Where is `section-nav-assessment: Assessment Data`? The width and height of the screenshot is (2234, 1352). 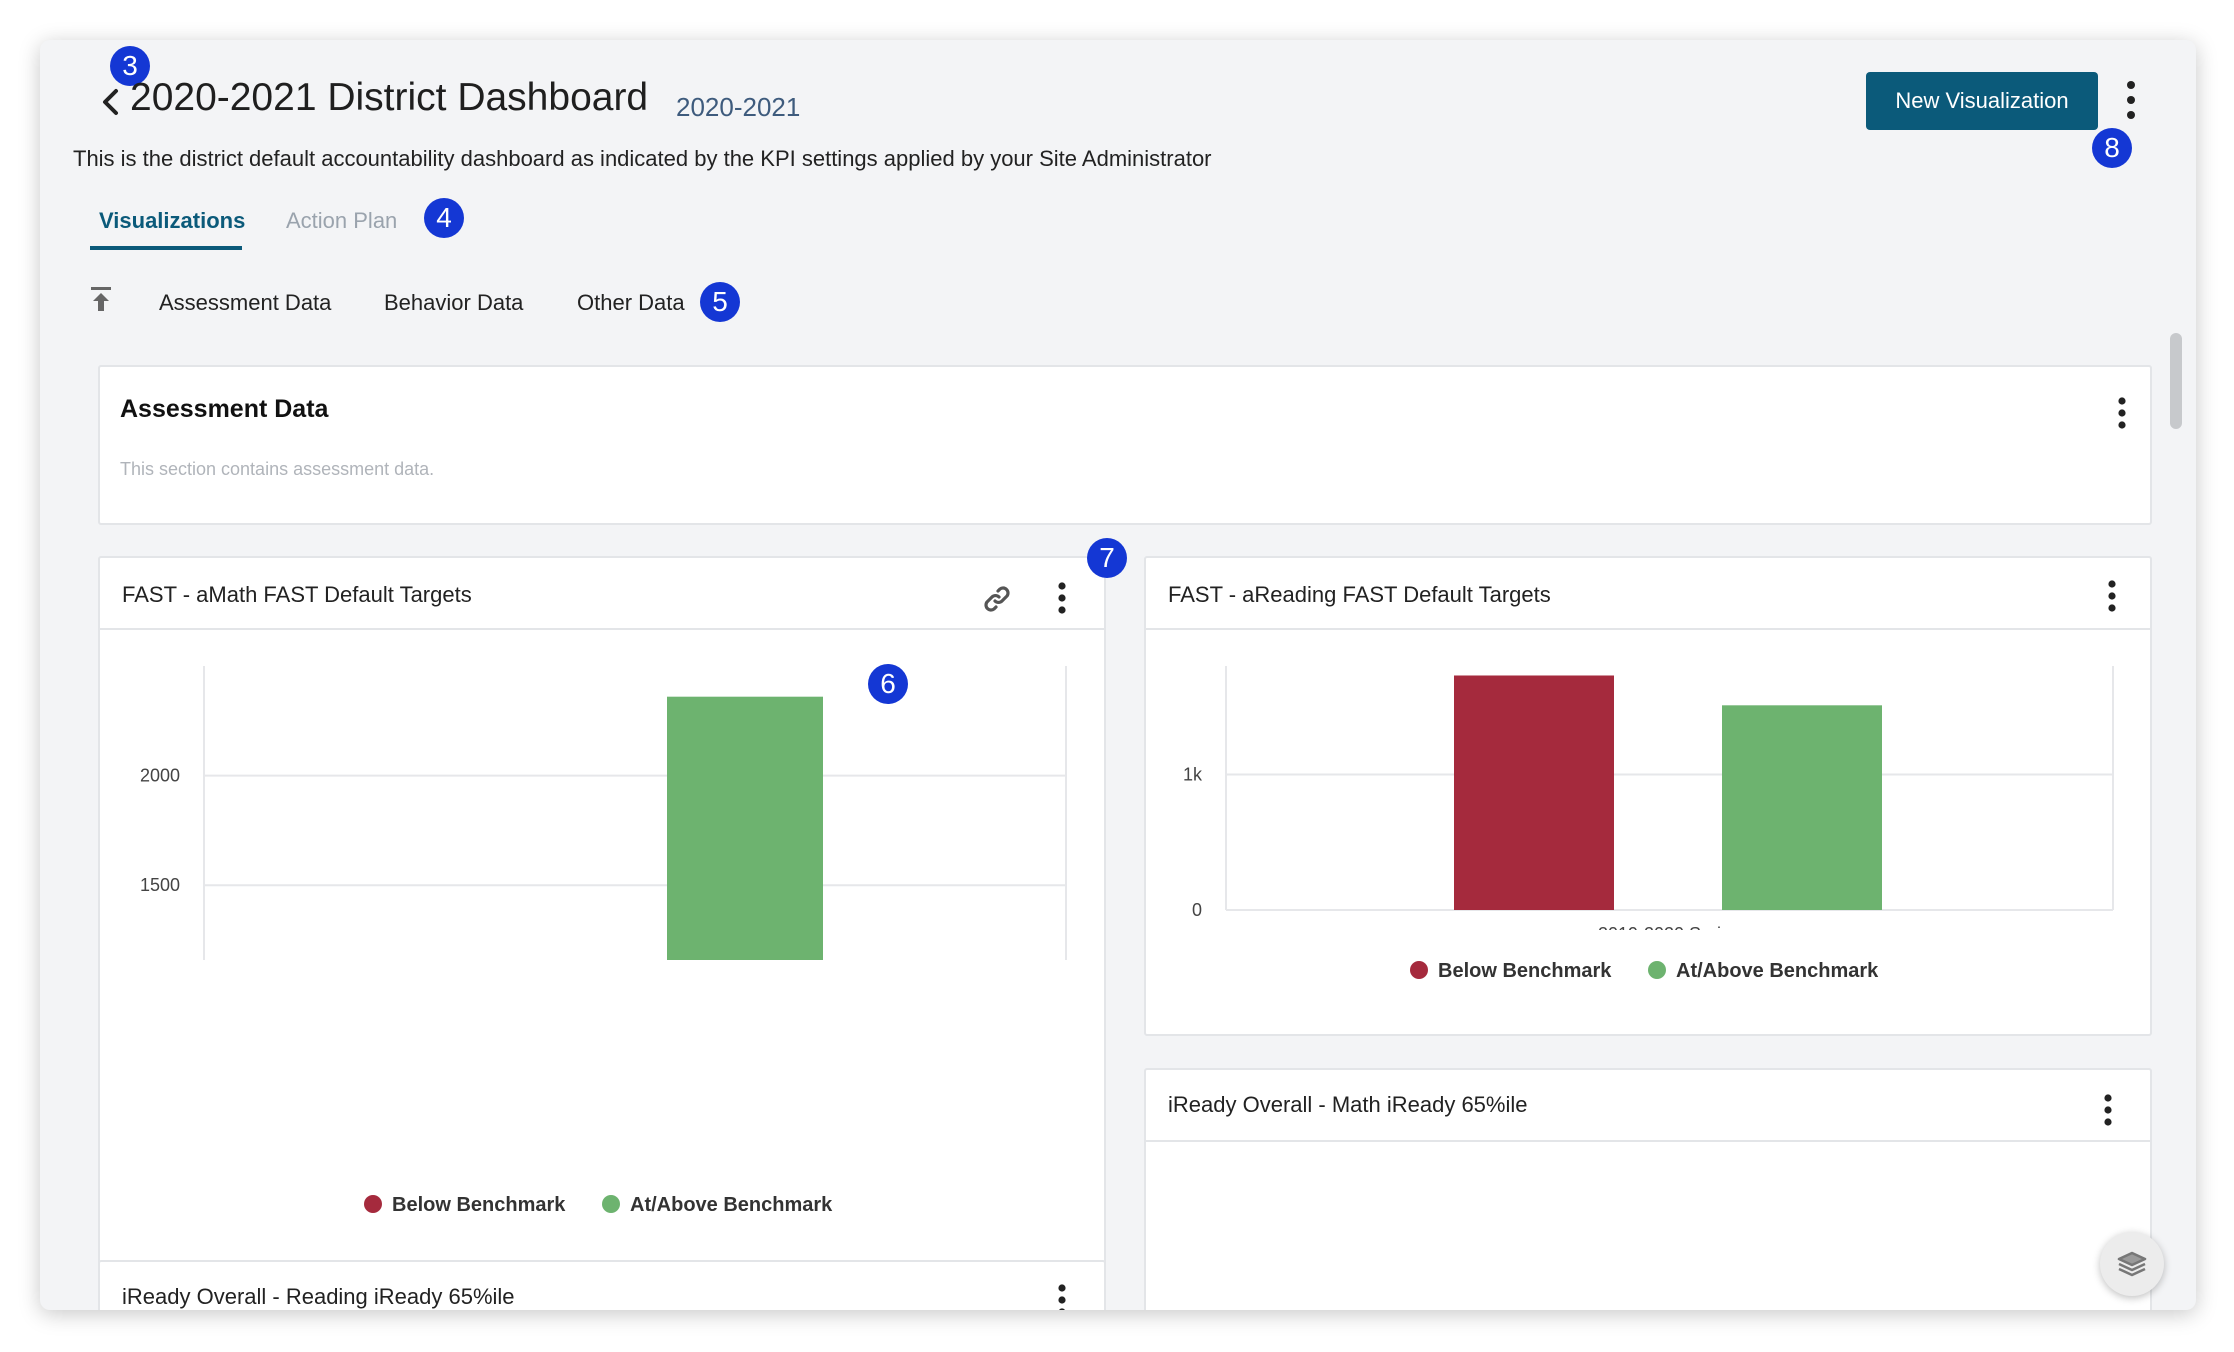 section-nav-assessment: Assessment Data is located at coordinates (245, 302).